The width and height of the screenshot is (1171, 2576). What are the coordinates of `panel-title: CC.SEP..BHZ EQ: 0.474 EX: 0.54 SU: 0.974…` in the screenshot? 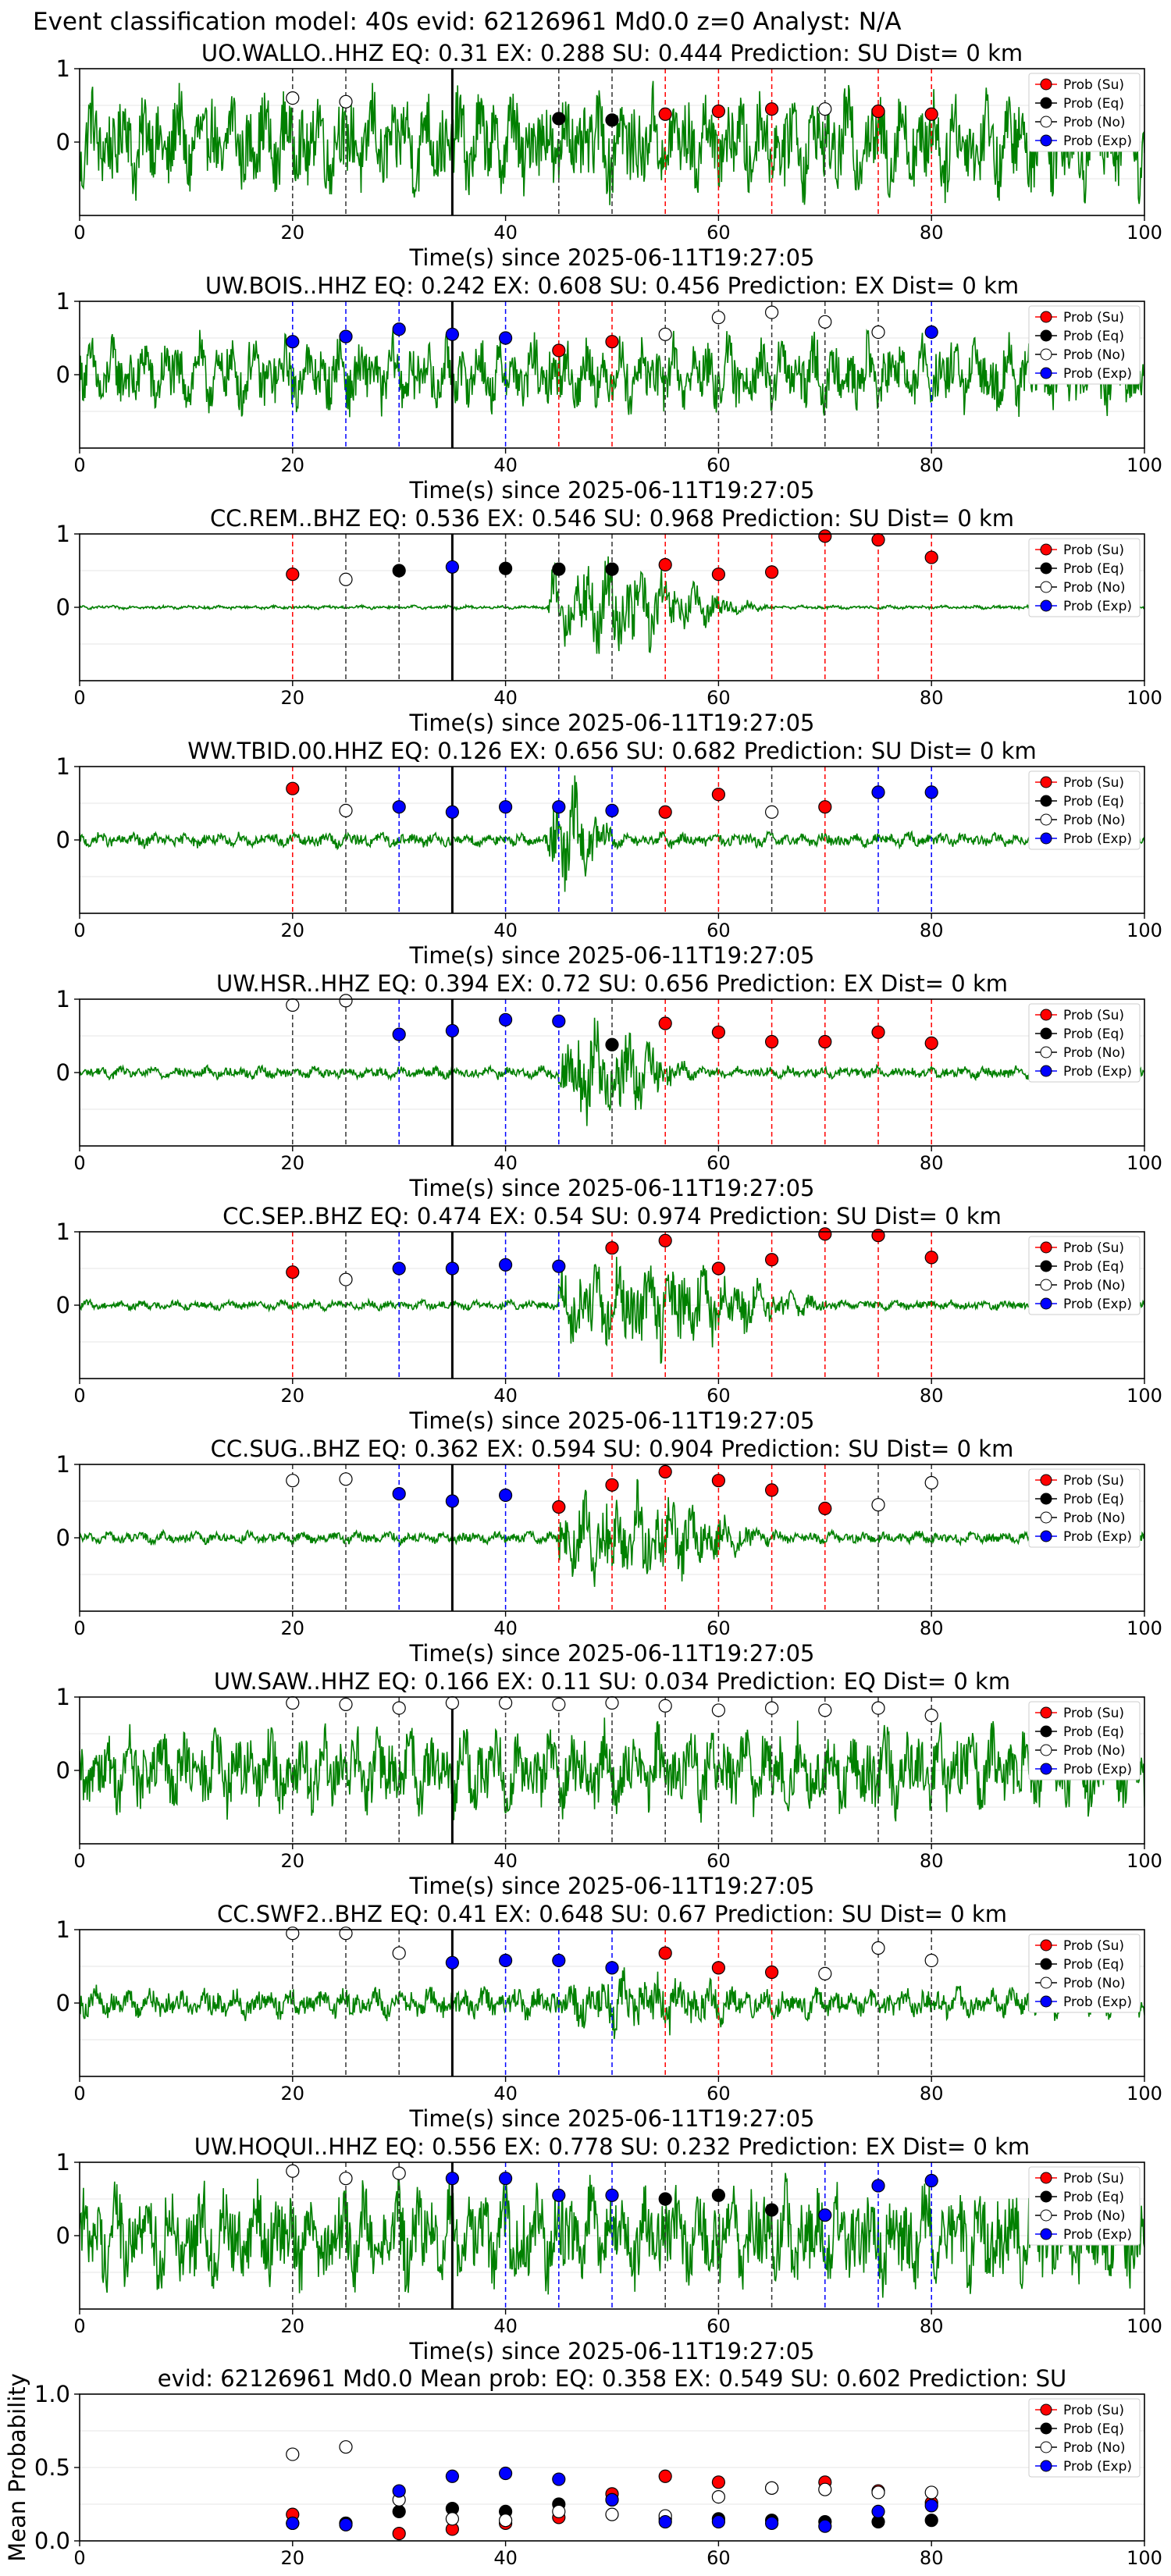 It's located at (612, 1216).